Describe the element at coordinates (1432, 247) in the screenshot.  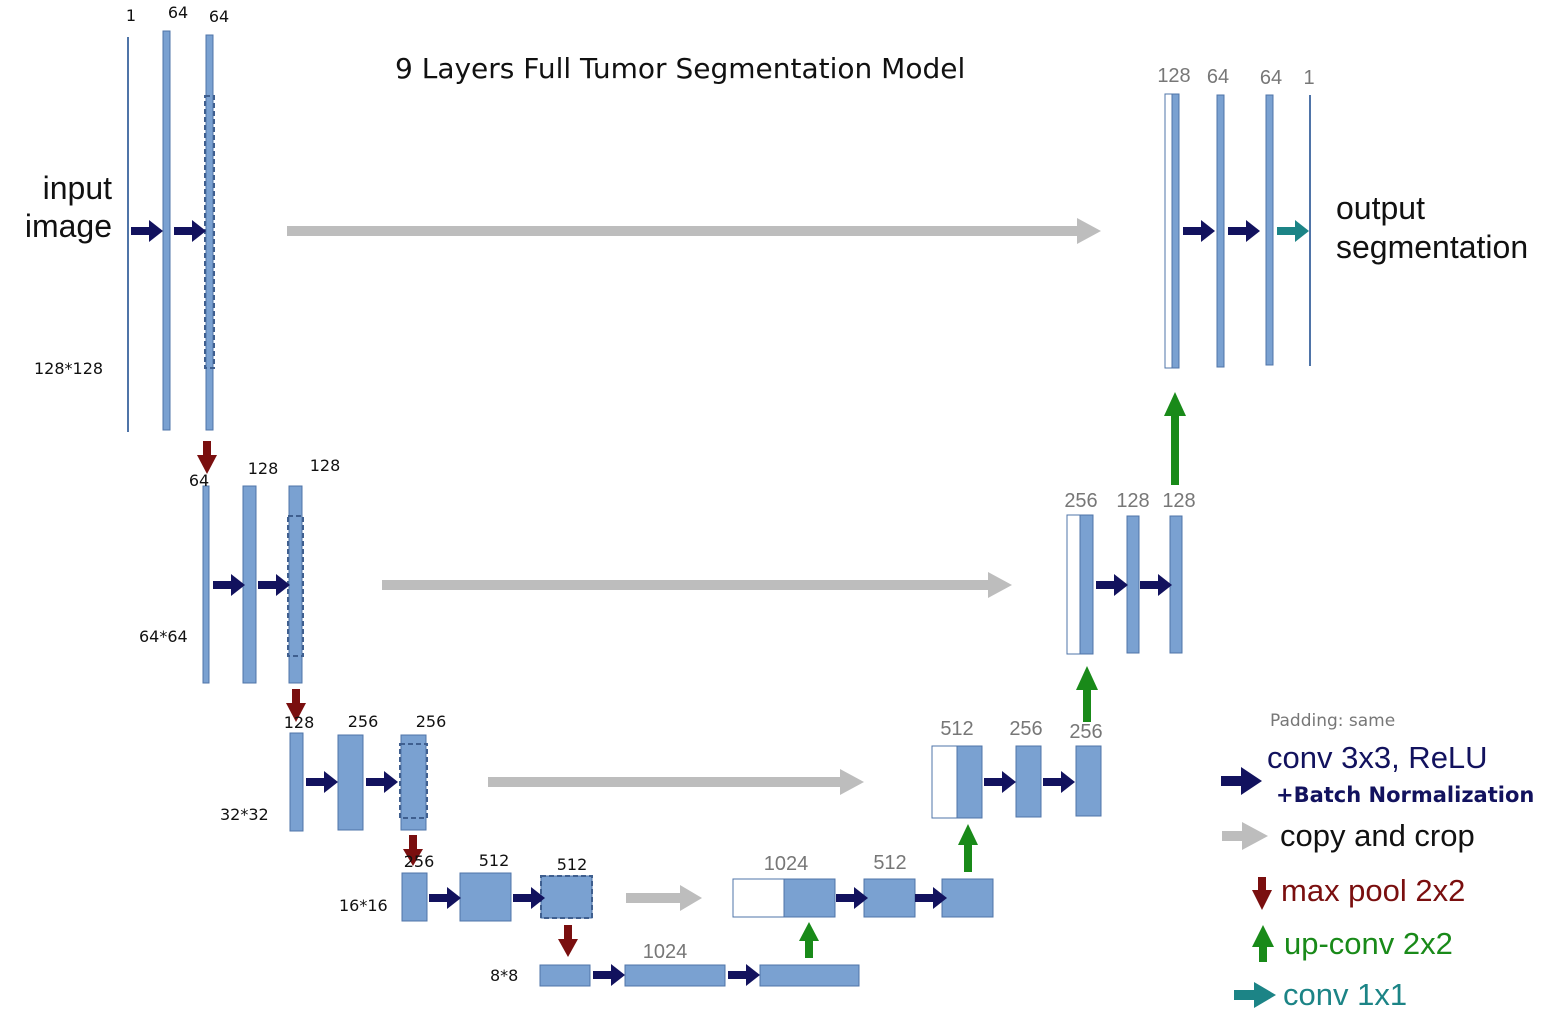
I see `output-label-line2: segmentation` at that location.